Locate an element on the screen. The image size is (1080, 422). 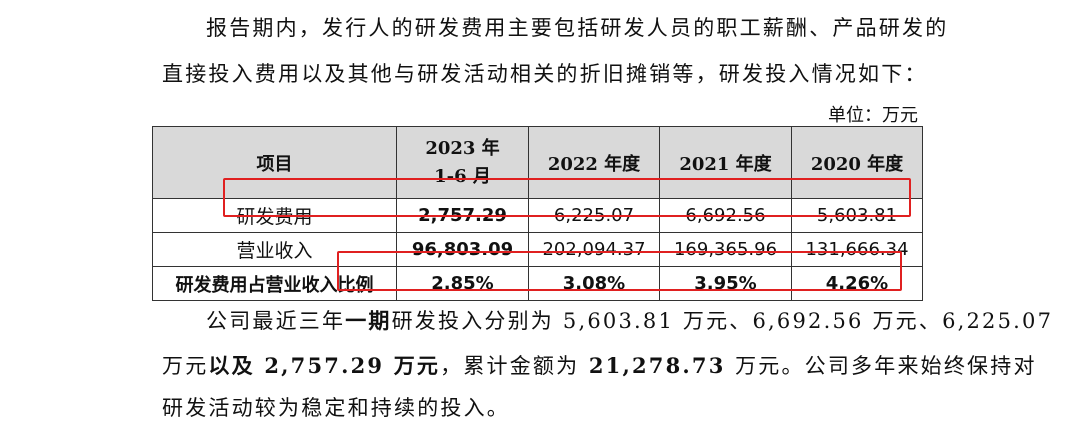
summary-bold-text: 一期 is located at coordinates (368, 320).